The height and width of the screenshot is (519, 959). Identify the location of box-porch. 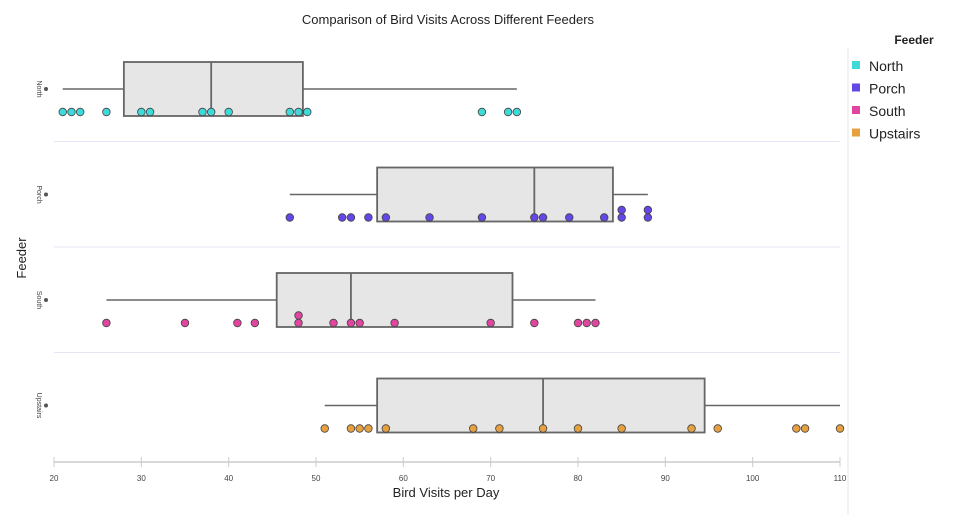
(495, 194).